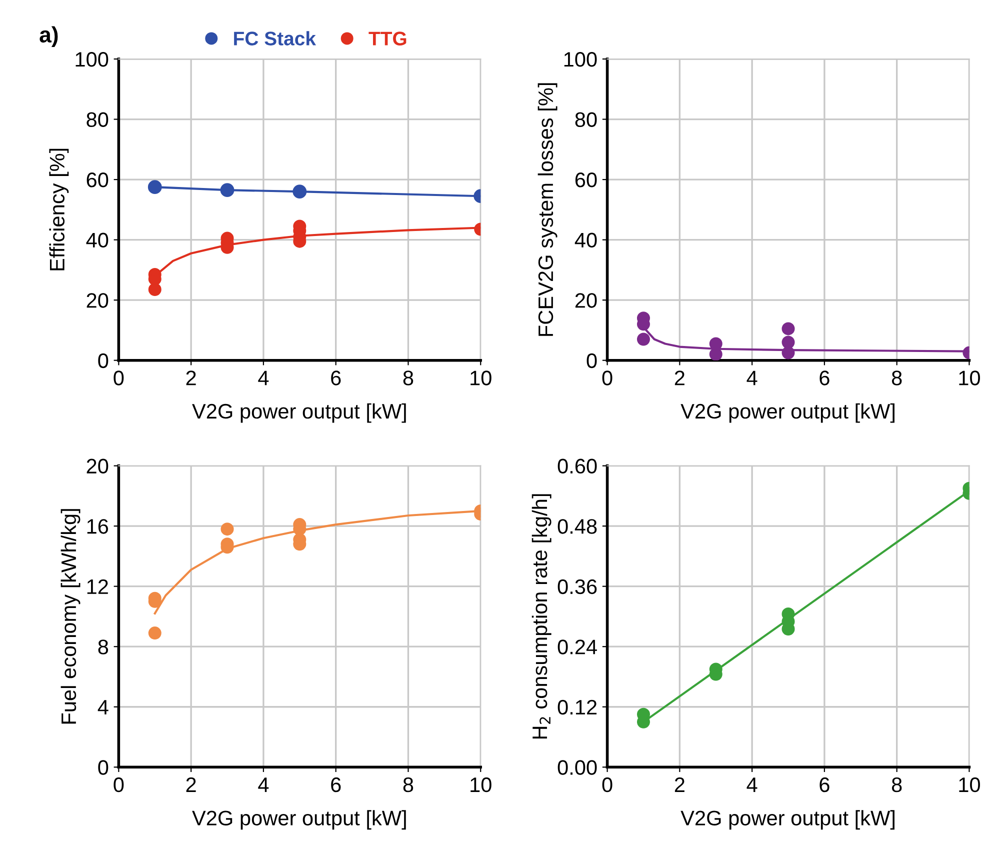 This screenshot has width=989, height=843. Describe the element at coordinates (275, 38) in the screenshot. I see `legend-label: FC Stack` at that location.